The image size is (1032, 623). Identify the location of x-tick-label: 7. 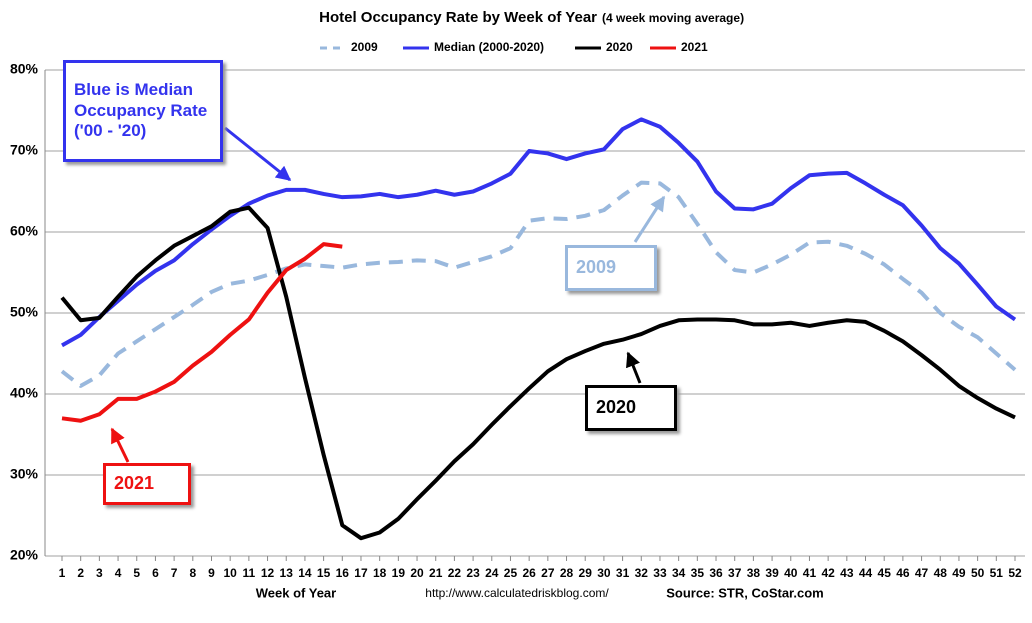
(174, 573).